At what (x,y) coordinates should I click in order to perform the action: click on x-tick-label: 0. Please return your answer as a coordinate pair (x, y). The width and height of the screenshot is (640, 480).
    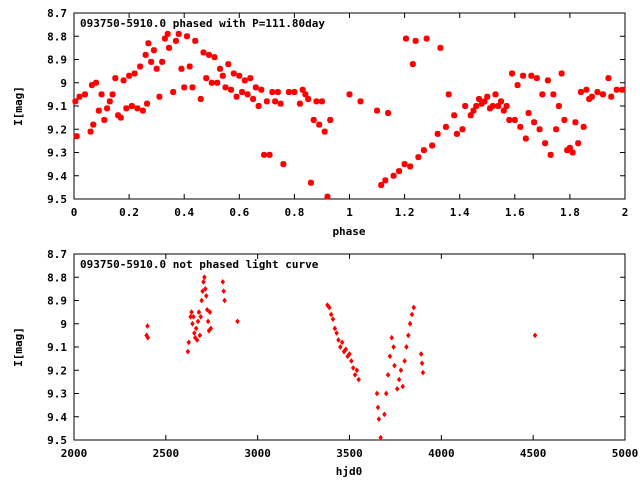
    Looking at the image, I should click on (74, 212).